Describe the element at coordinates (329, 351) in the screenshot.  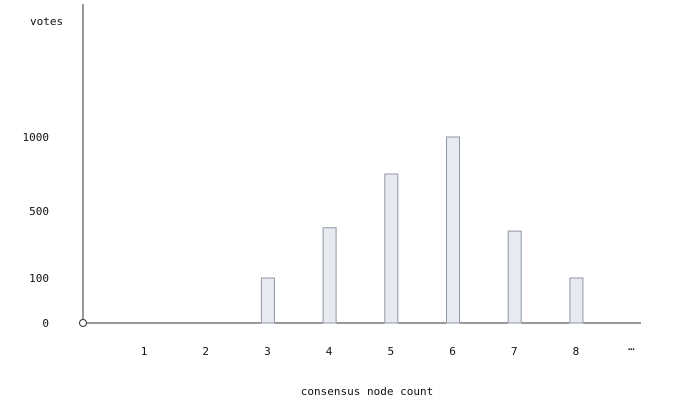
I see `x-tick-4: 4` at that location.